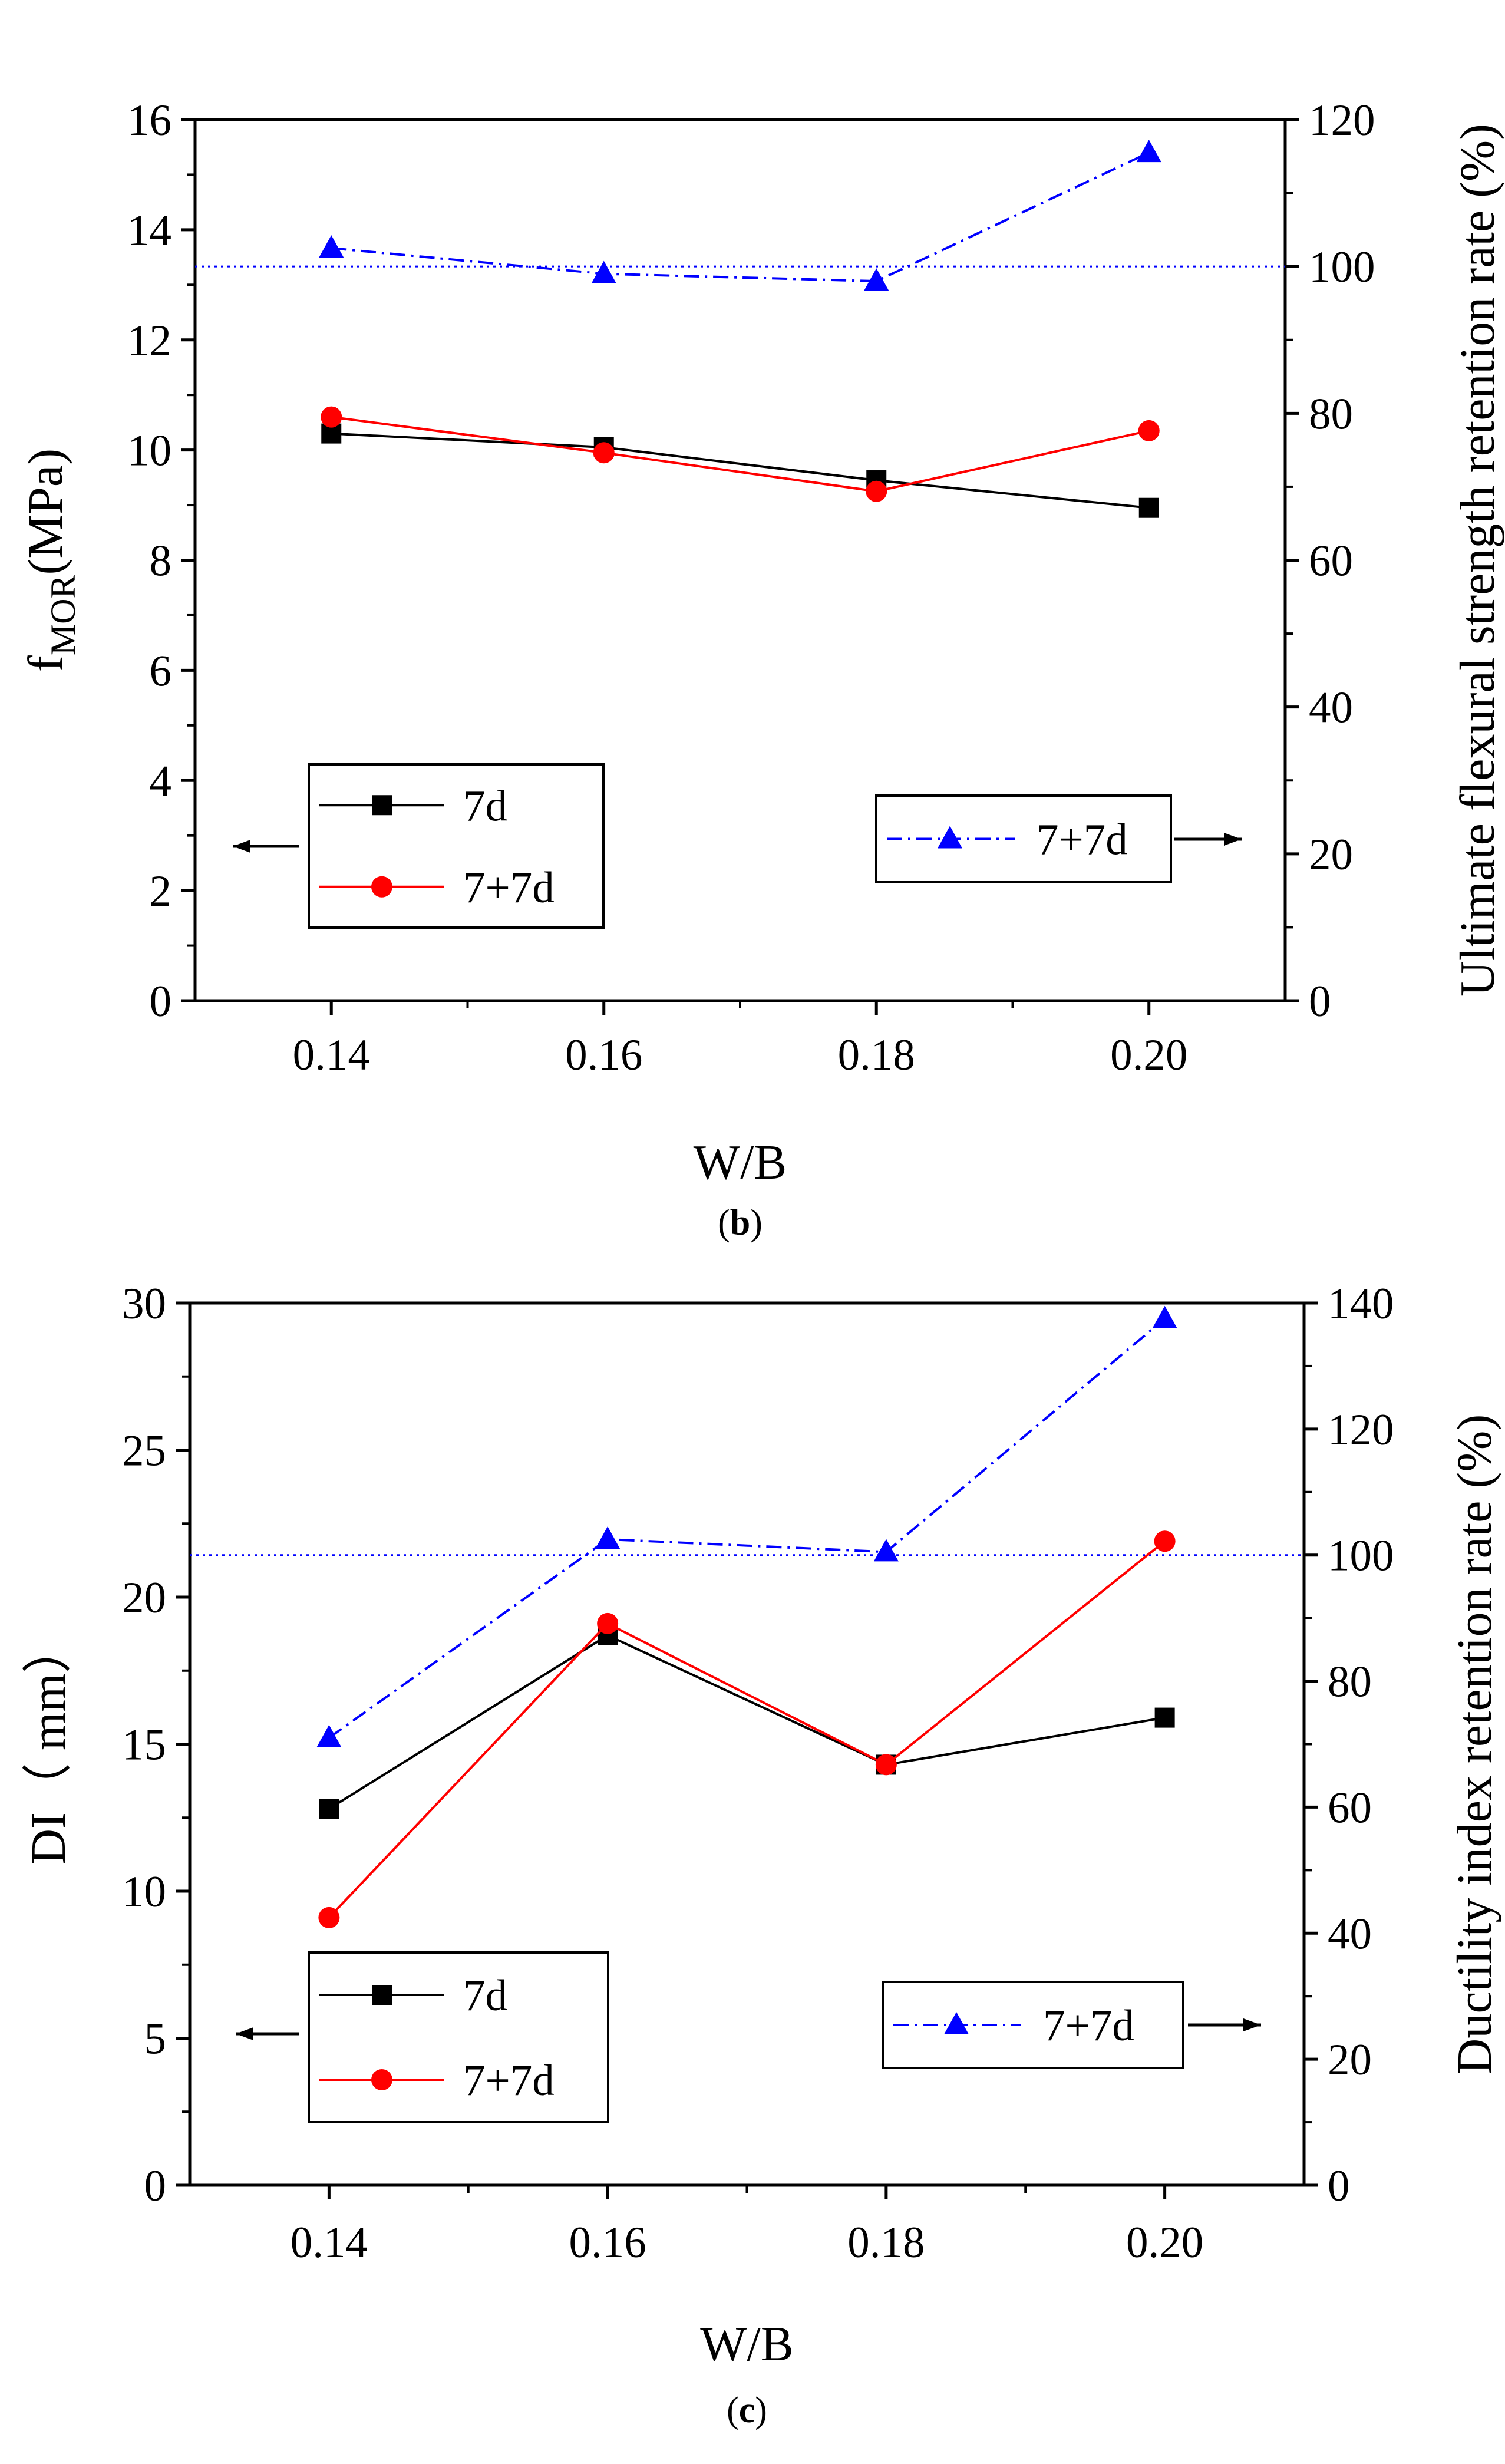 This screenshot has width=1505, height=2464. Describe the element at coordinates (161, 561) in the screenshot. I see `left-tick-label: 8` at that location.